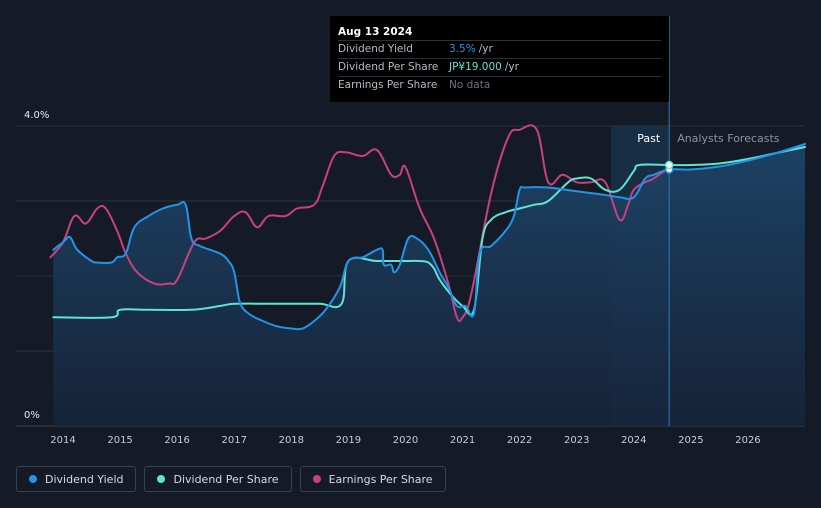 The image size is (821, 508). What do you see at coordinates (669, 165) in the screenshot?
I see `dividend-per-share-marker` at bounding box center [669, 165].